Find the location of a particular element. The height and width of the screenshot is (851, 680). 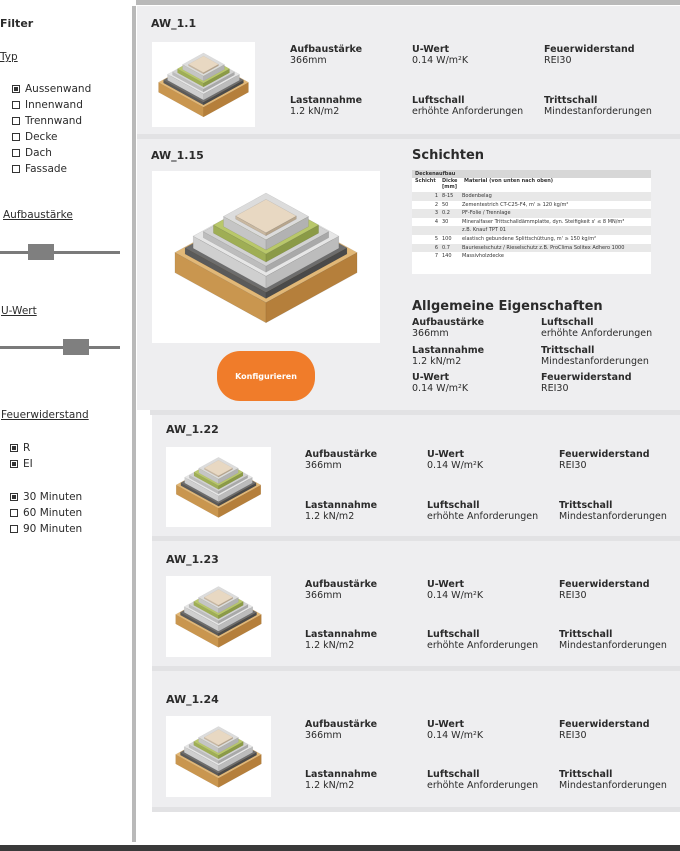

aufbaustaerke-slider-thumb is located at coordinates (41, 252).